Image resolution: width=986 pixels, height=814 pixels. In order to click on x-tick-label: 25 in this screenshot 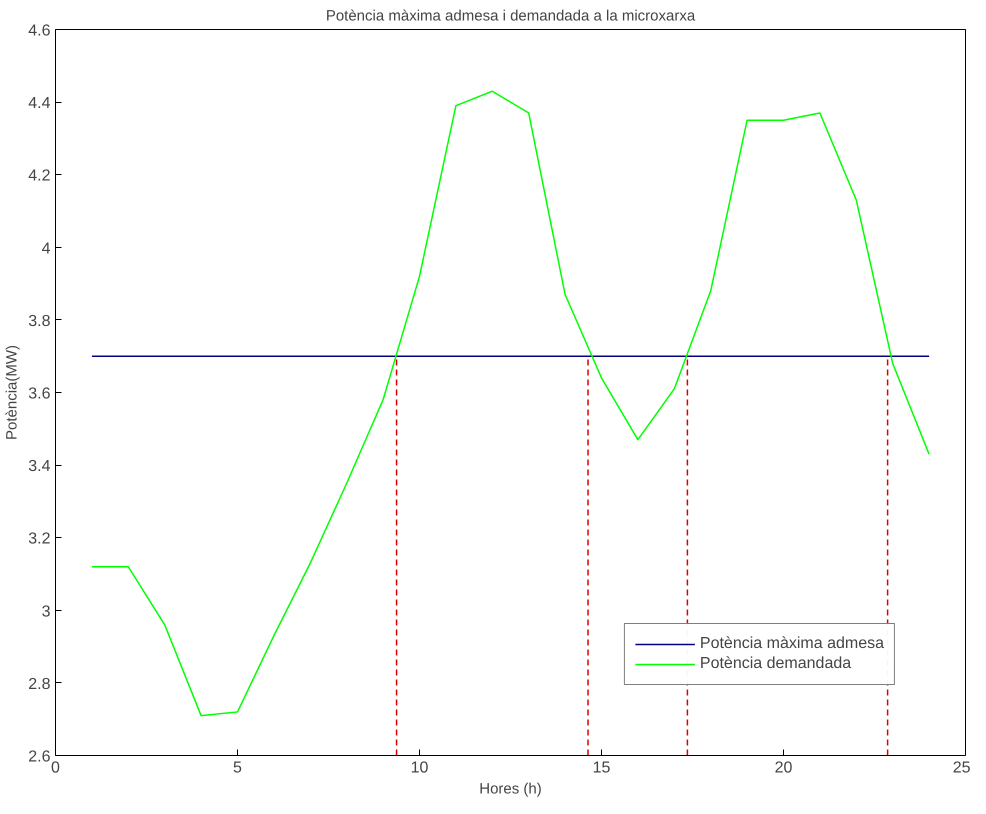, I will do `click(961, 768)`.